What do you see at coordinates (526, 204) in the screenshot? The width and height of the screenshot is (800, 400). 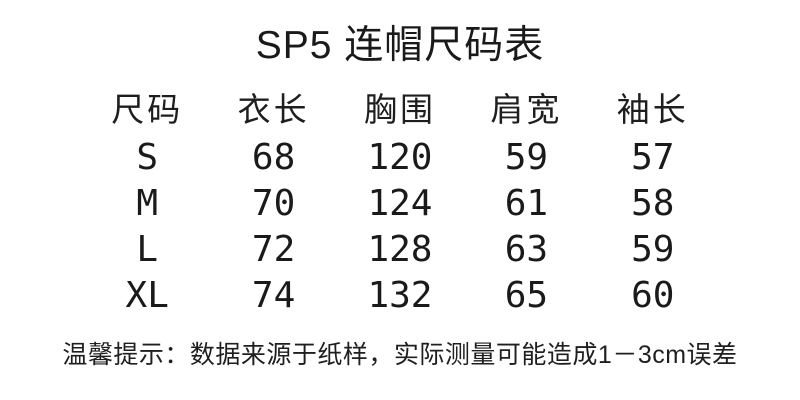 I see `measurement-cell: 61` at bounding box center [526, 204].